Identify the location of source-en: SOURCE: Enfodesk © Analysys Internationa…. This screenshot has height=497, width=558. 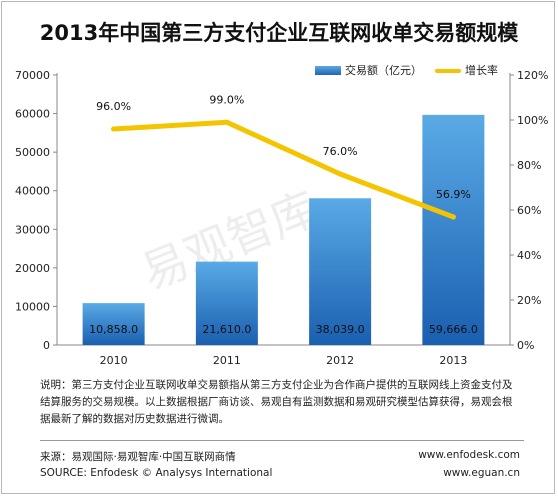
(156, 473).